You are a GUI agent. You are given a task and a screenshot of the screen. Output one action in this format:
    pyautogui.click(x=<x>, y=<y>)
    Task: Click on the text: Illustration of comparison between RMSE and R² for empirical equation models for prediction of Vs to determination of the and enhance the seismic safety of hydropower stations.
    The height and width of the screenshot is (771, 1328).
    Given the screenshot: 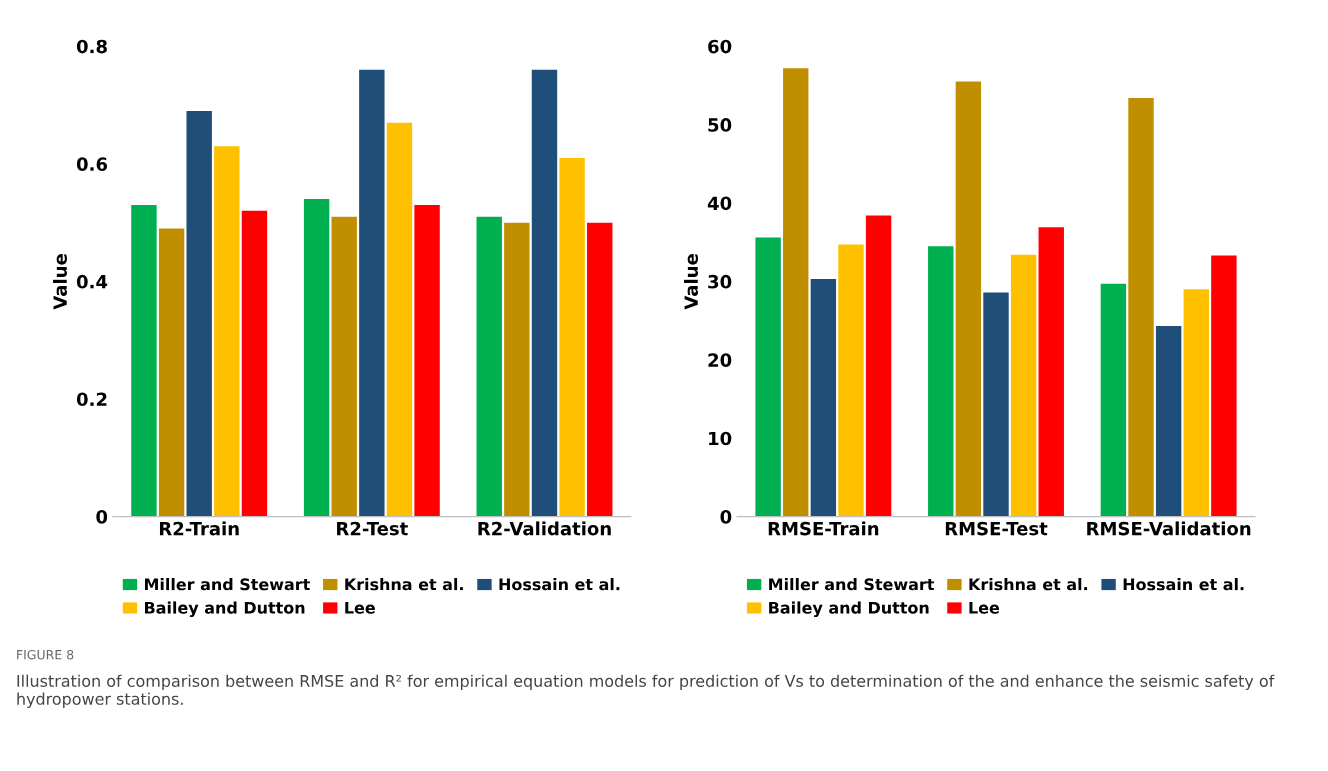 What is the action you would take?
    pyautogui.click(x=646, y=691)
    